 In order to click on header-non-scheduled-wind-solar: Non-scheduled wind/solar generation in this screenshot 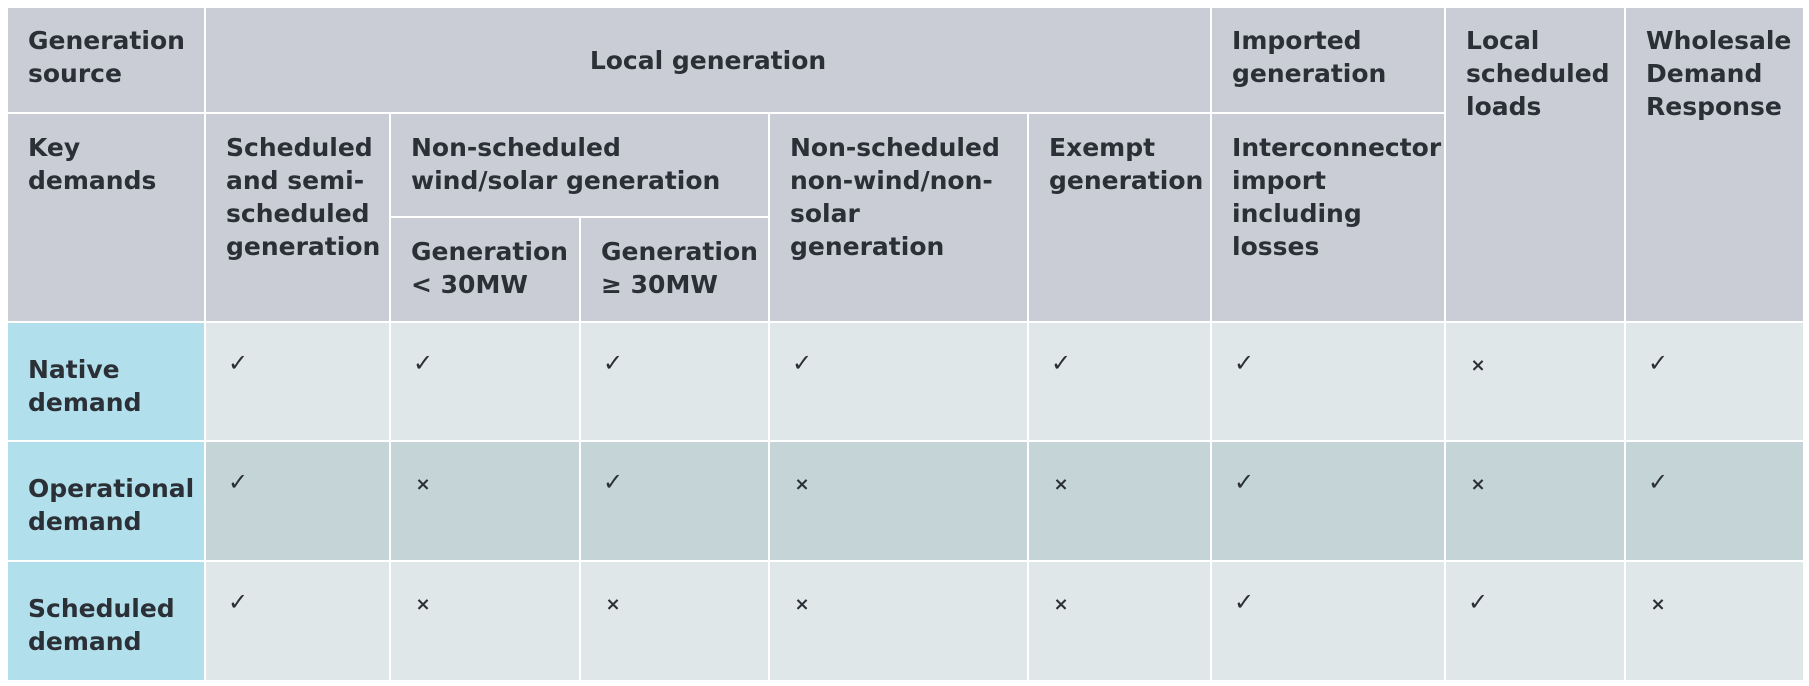, I will do `click(579, 165)`.